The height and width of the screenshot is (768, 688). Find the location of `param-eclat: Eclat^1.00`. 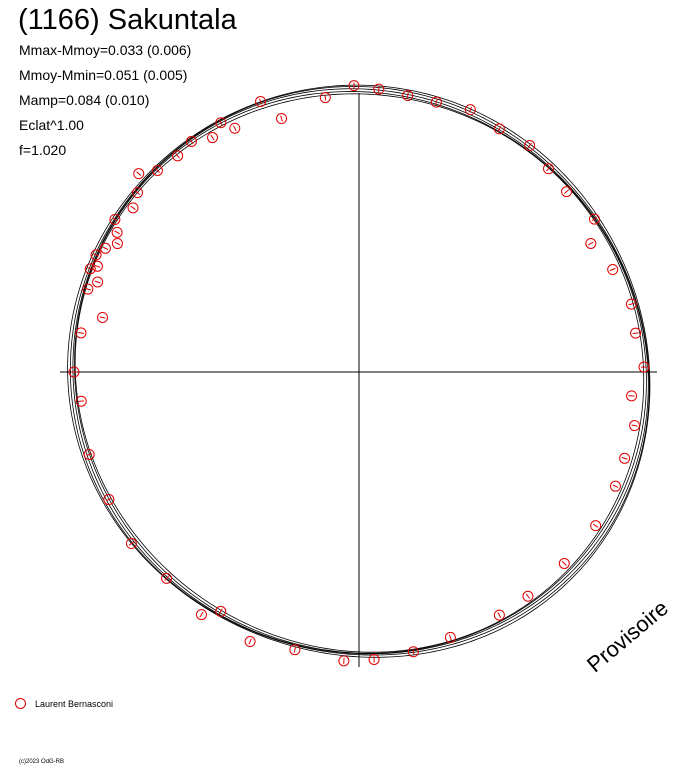

param-eclat: Eclat^1.00 is located at coordinates (51, 125).